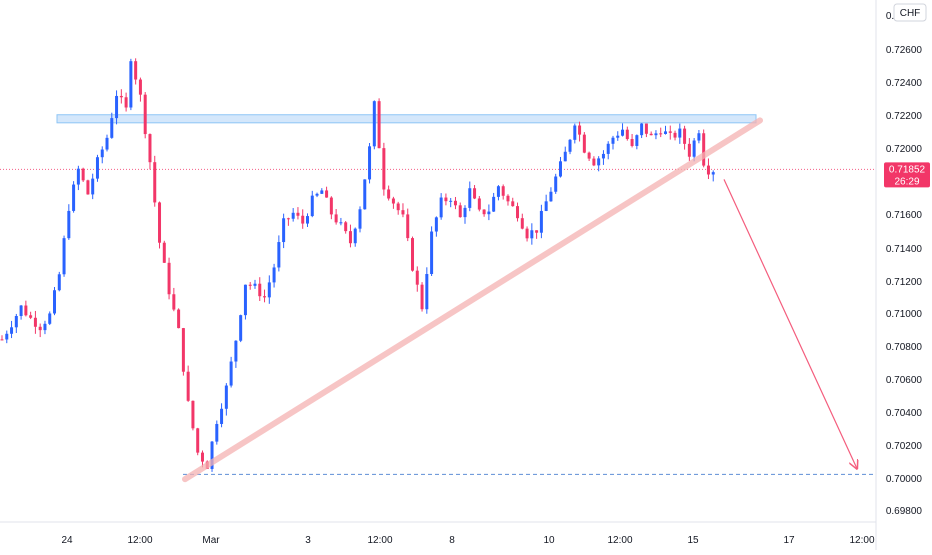  I want to click on time-tick-label: Mar, so click(211, 540).